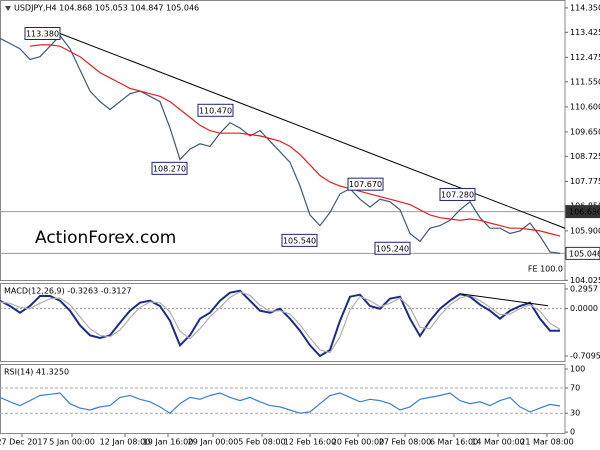 Image resolution: width=600 pixels, height=450 pixels. I want to click on y-tick-label: 70, so click(575, 387).